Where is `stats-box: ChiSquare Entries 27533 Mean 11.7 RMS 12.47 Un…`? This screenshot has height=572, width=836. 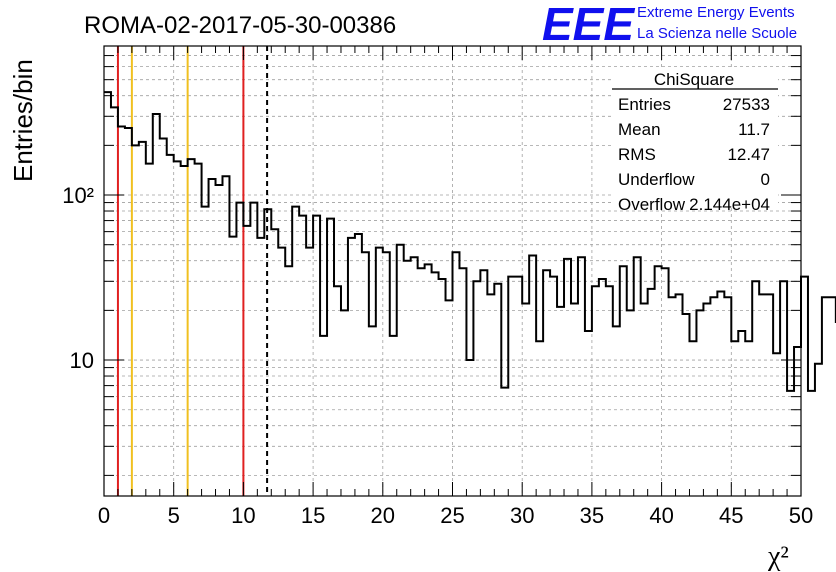
stats-box: ChiSquare Entries 27533 Mean 11.7 RMS 12.47 Un… is located at coordinates (695, 141).